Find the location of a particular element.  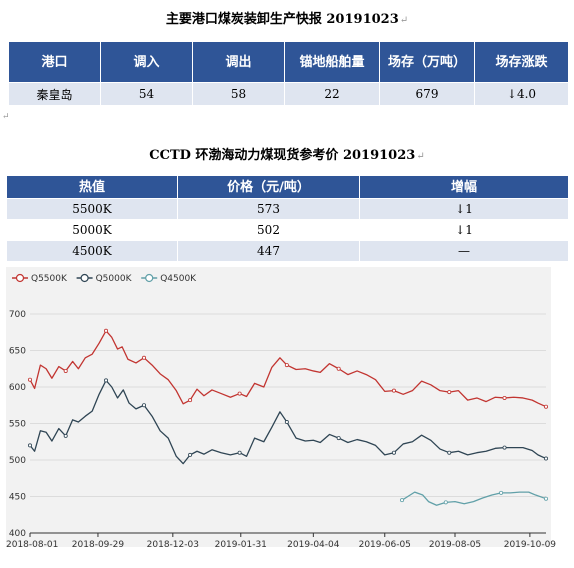

title-text: CCTD 环渤海动力煤现货参考价 20191023 is located at coordinates (282, 155).